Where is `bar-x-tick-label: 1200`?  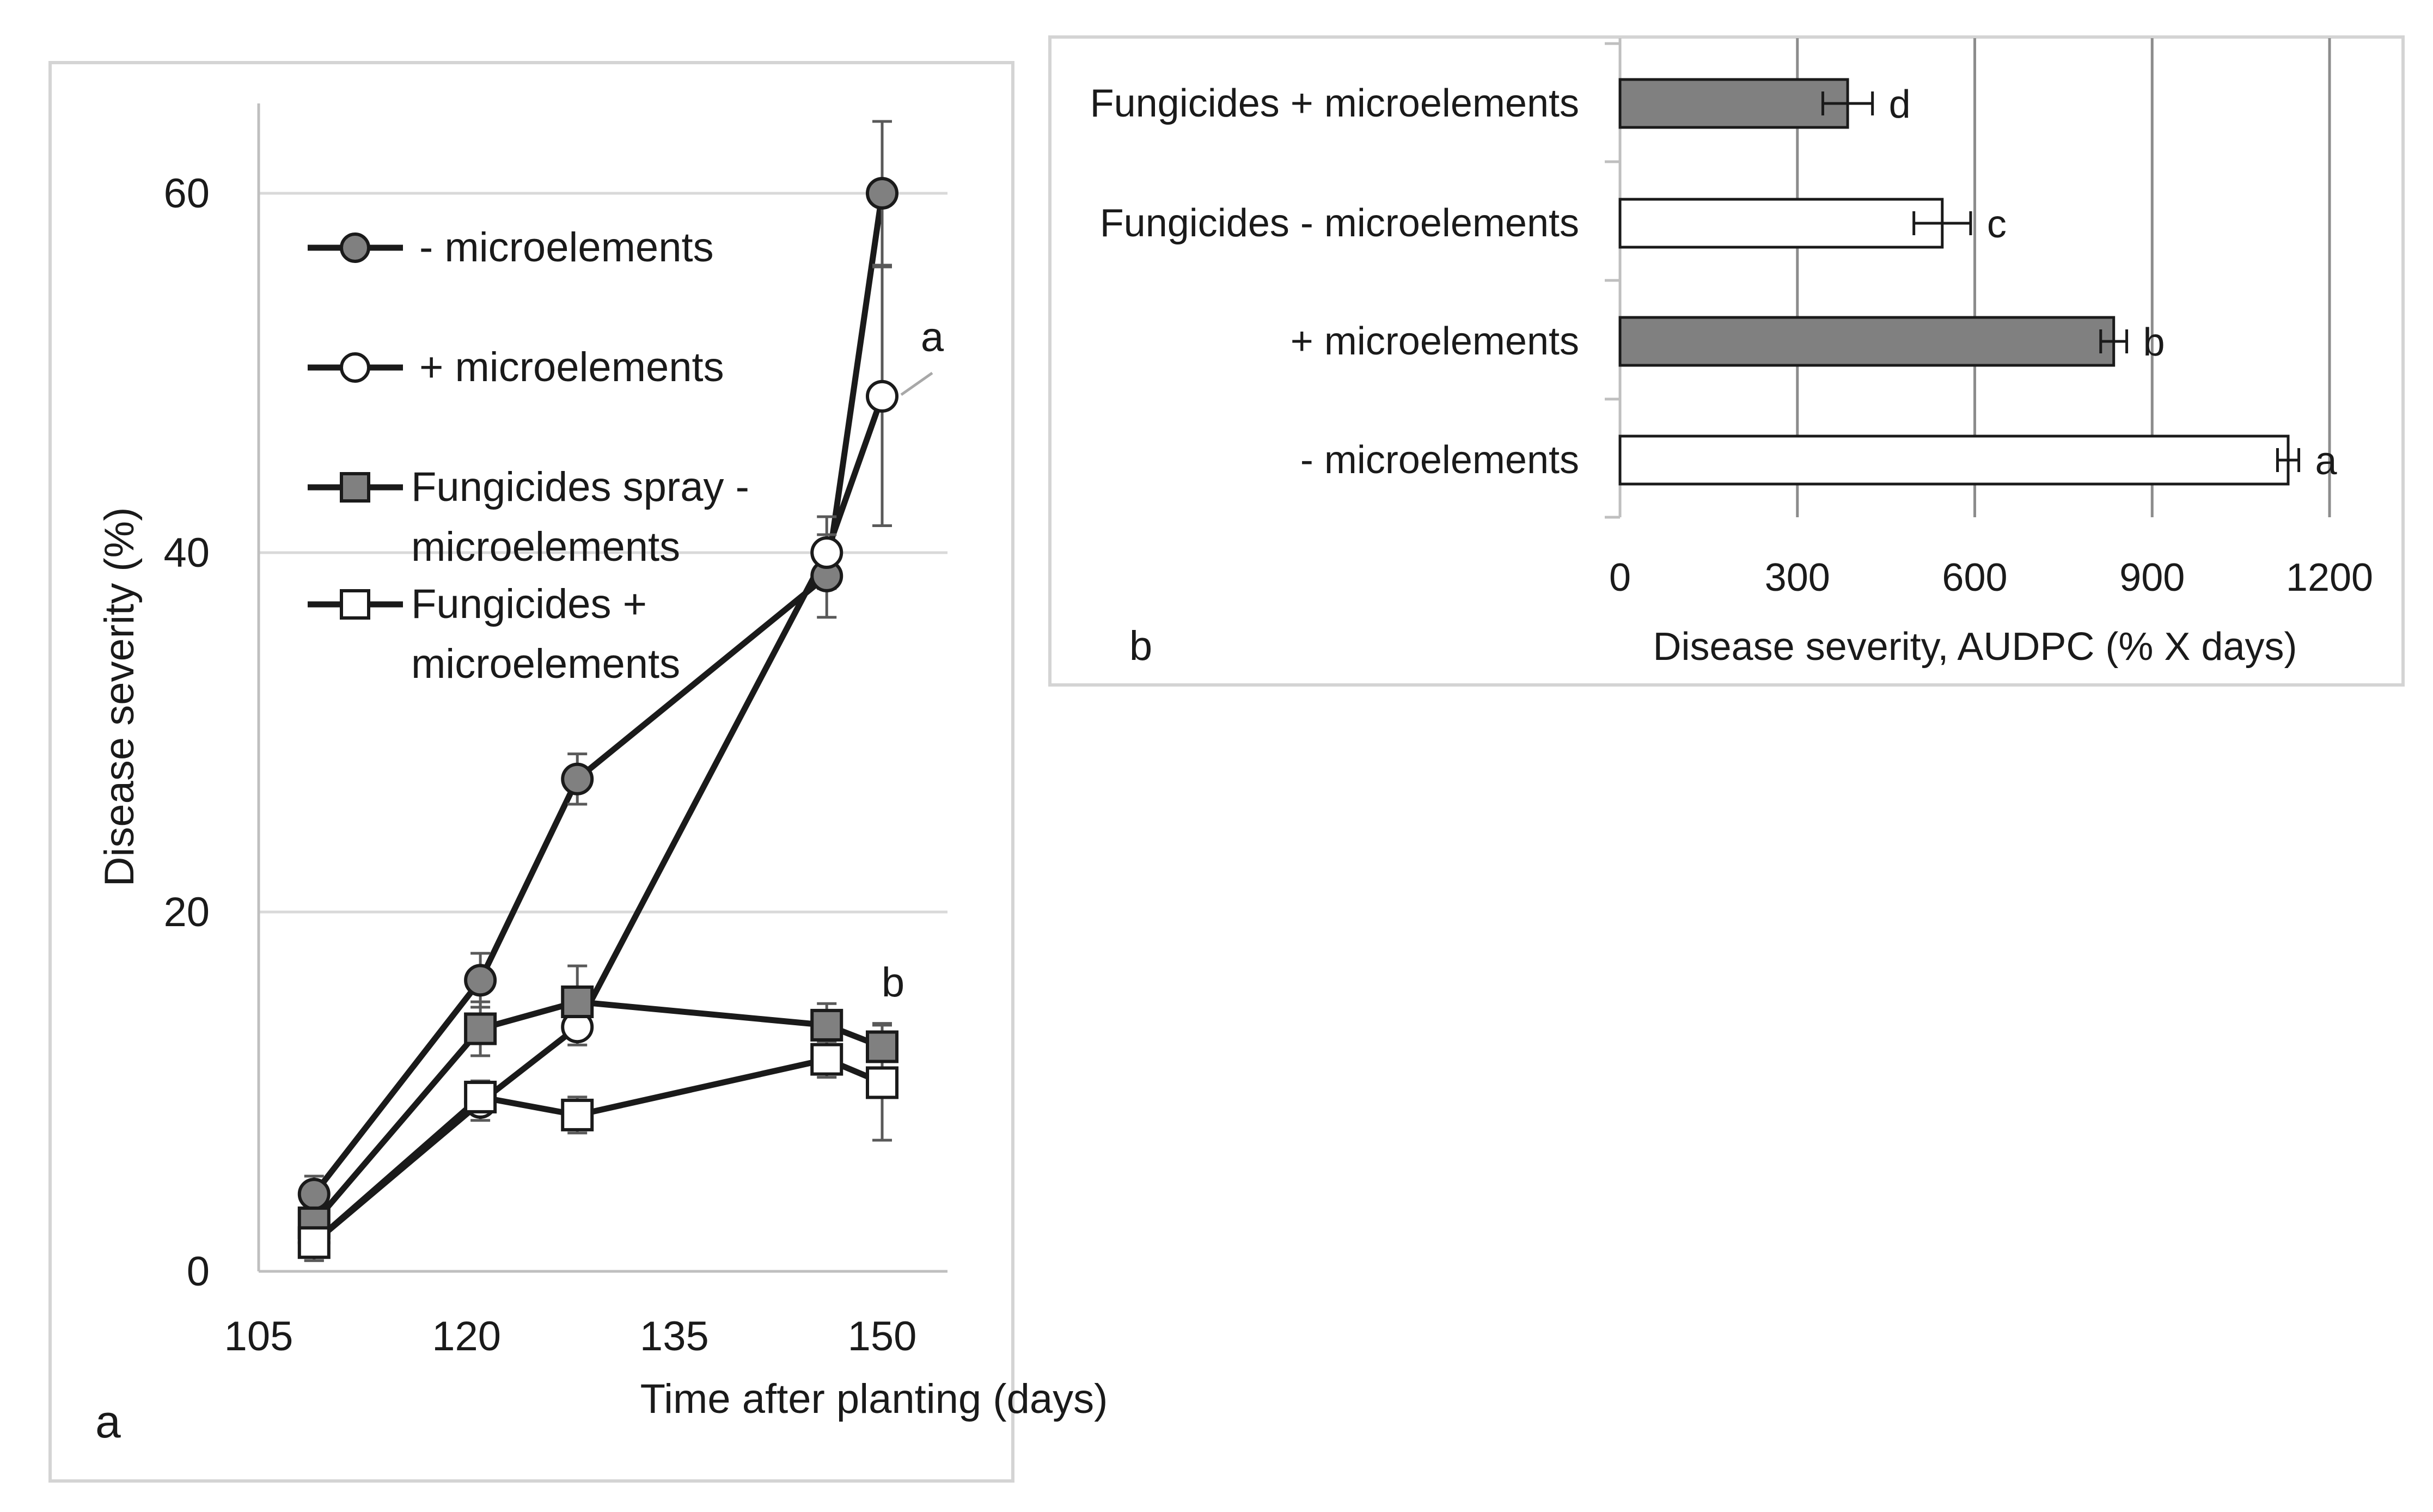
bar-x-tick-label: 1200 is located at coordinates (2329, 577).